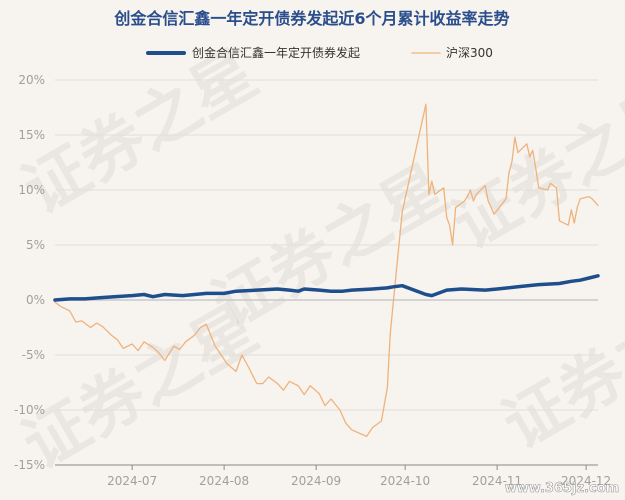 The height and width of the screenshot is (500, 625). What do you see at coordinates (29, 465) in the screenshot?
I see `y-tick-label: -15%` at bounding box center [29, 465].